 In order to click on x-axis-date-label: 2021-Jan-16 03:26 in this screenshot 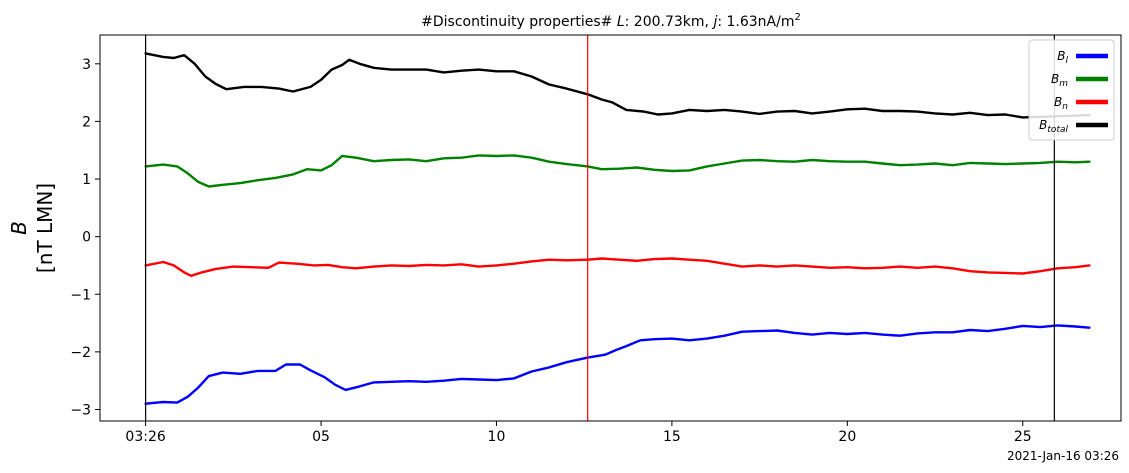, I will do `click(1063, 456)`.